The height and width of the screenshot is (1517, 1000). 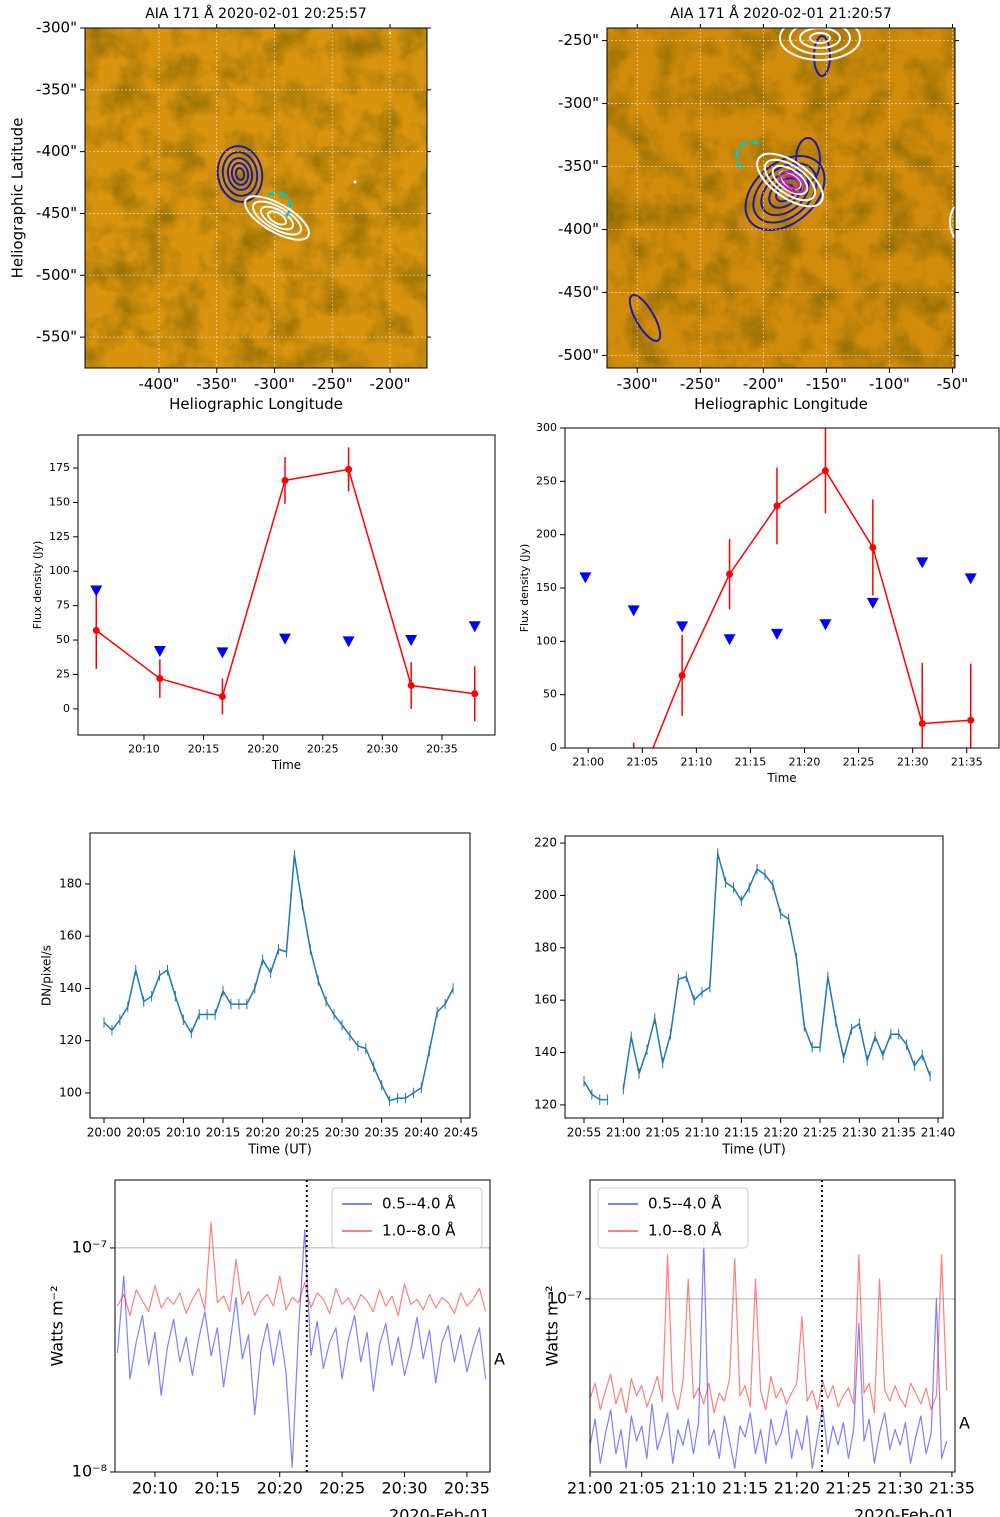 What do you see at coordinates (889, 384) in the screenshot?
I see `x-tick-label: -100"` at bounding box center [889, 384].